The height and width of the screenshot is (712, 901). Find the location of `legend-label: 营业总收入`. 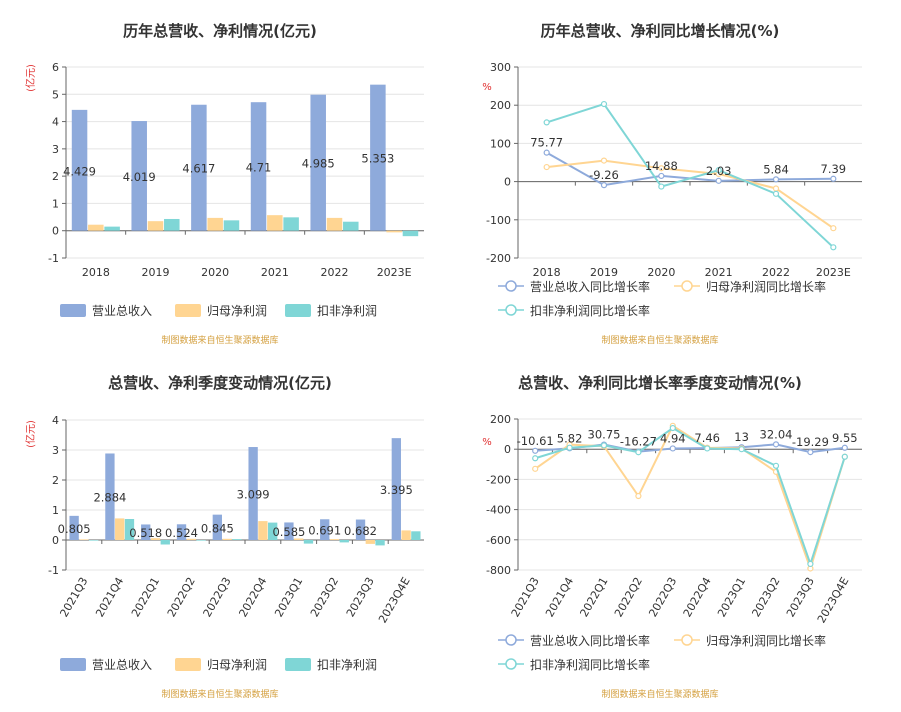

legend-label: 营业总收入 is located at coordinates (122, 311).